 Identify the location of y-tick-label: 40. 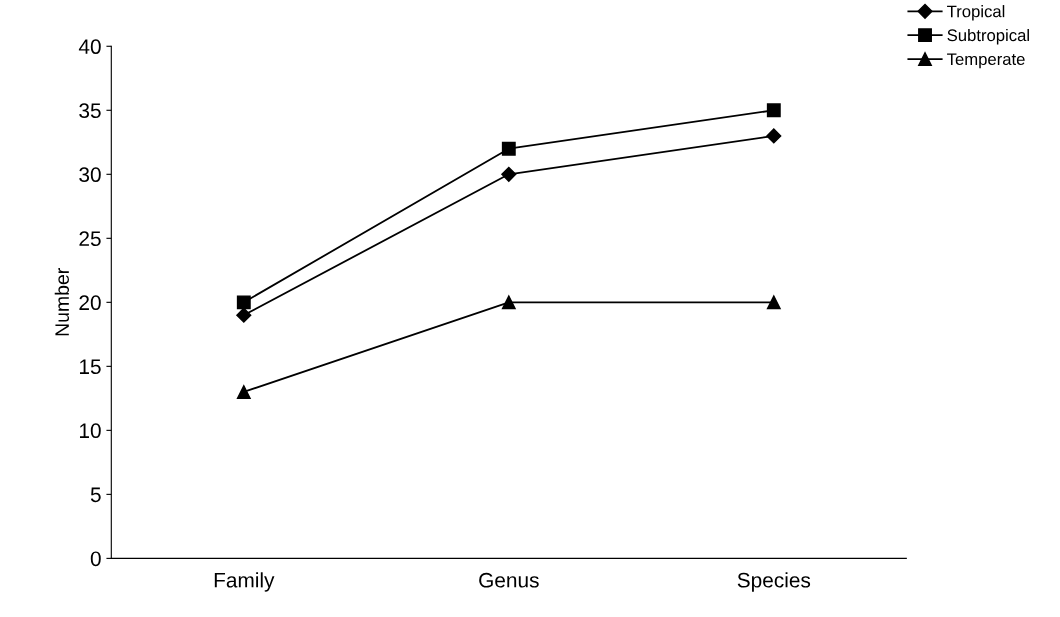
(89, 47).